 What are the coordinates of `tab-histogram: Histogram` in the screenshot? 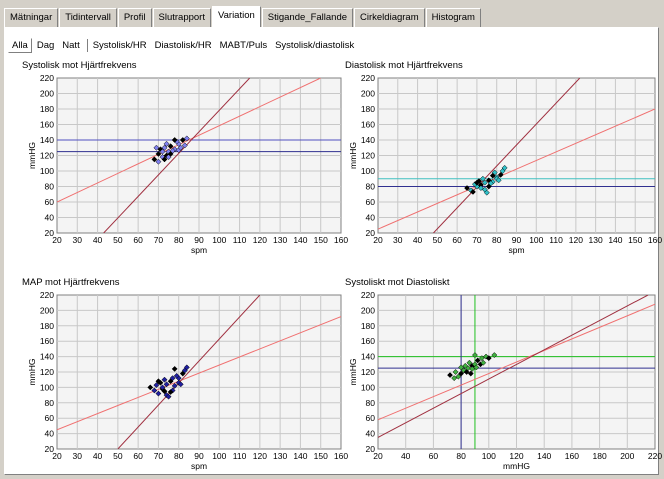 It's located at (453, 17).